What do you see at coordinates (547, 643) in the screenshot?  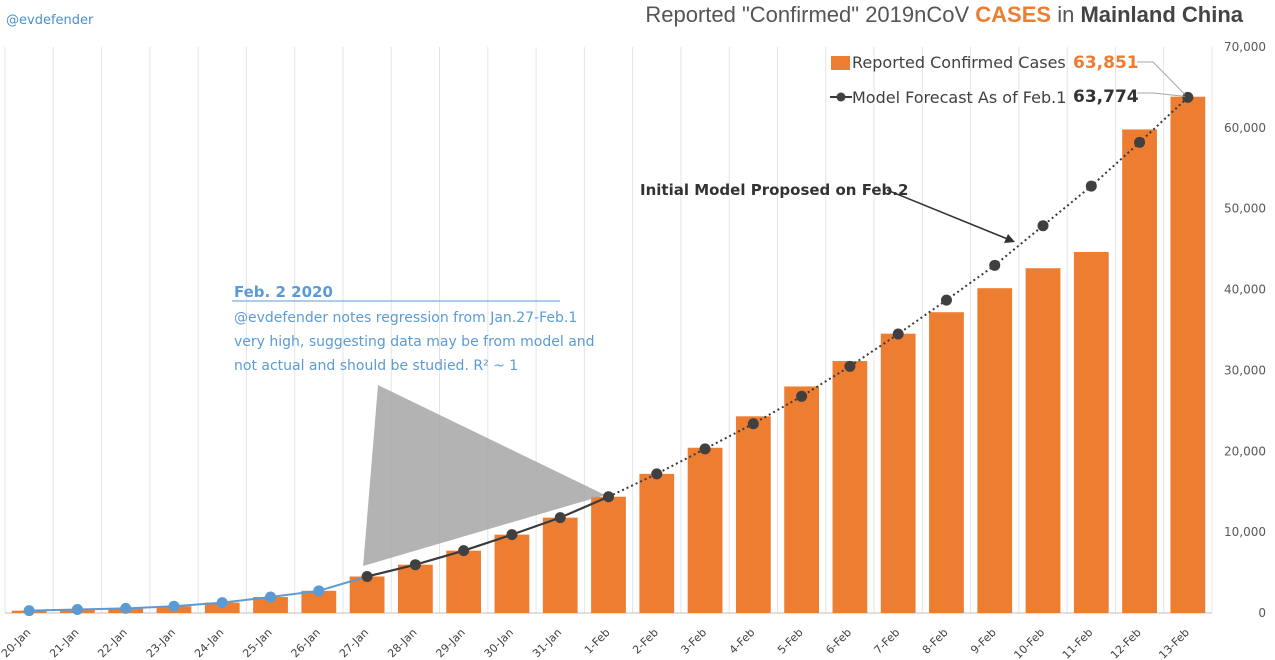 I see `x-tick-label: 31-Jan` at bounding box center [547, 643].